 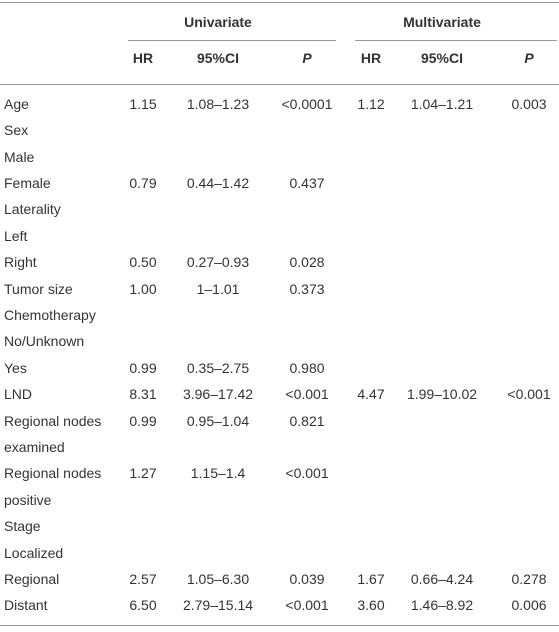 What do you see at coordinates (50, 315) in the screenshot?
I see `row-label: Chemotherapy` at bounding box center [50, 315].